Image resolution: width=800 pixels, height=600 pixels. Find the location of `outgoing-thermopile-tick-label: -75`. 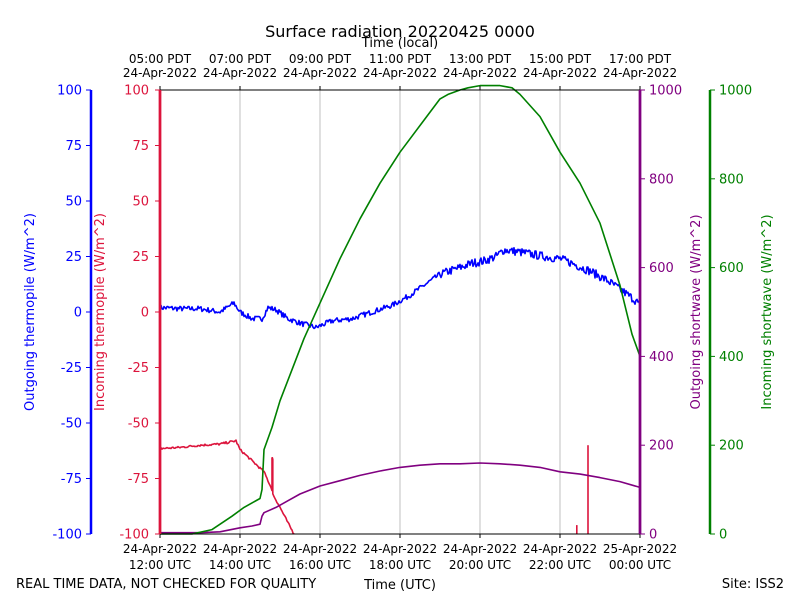

outgoing-thermopile-tick-label: -75 is located at coordinates (71, 479).